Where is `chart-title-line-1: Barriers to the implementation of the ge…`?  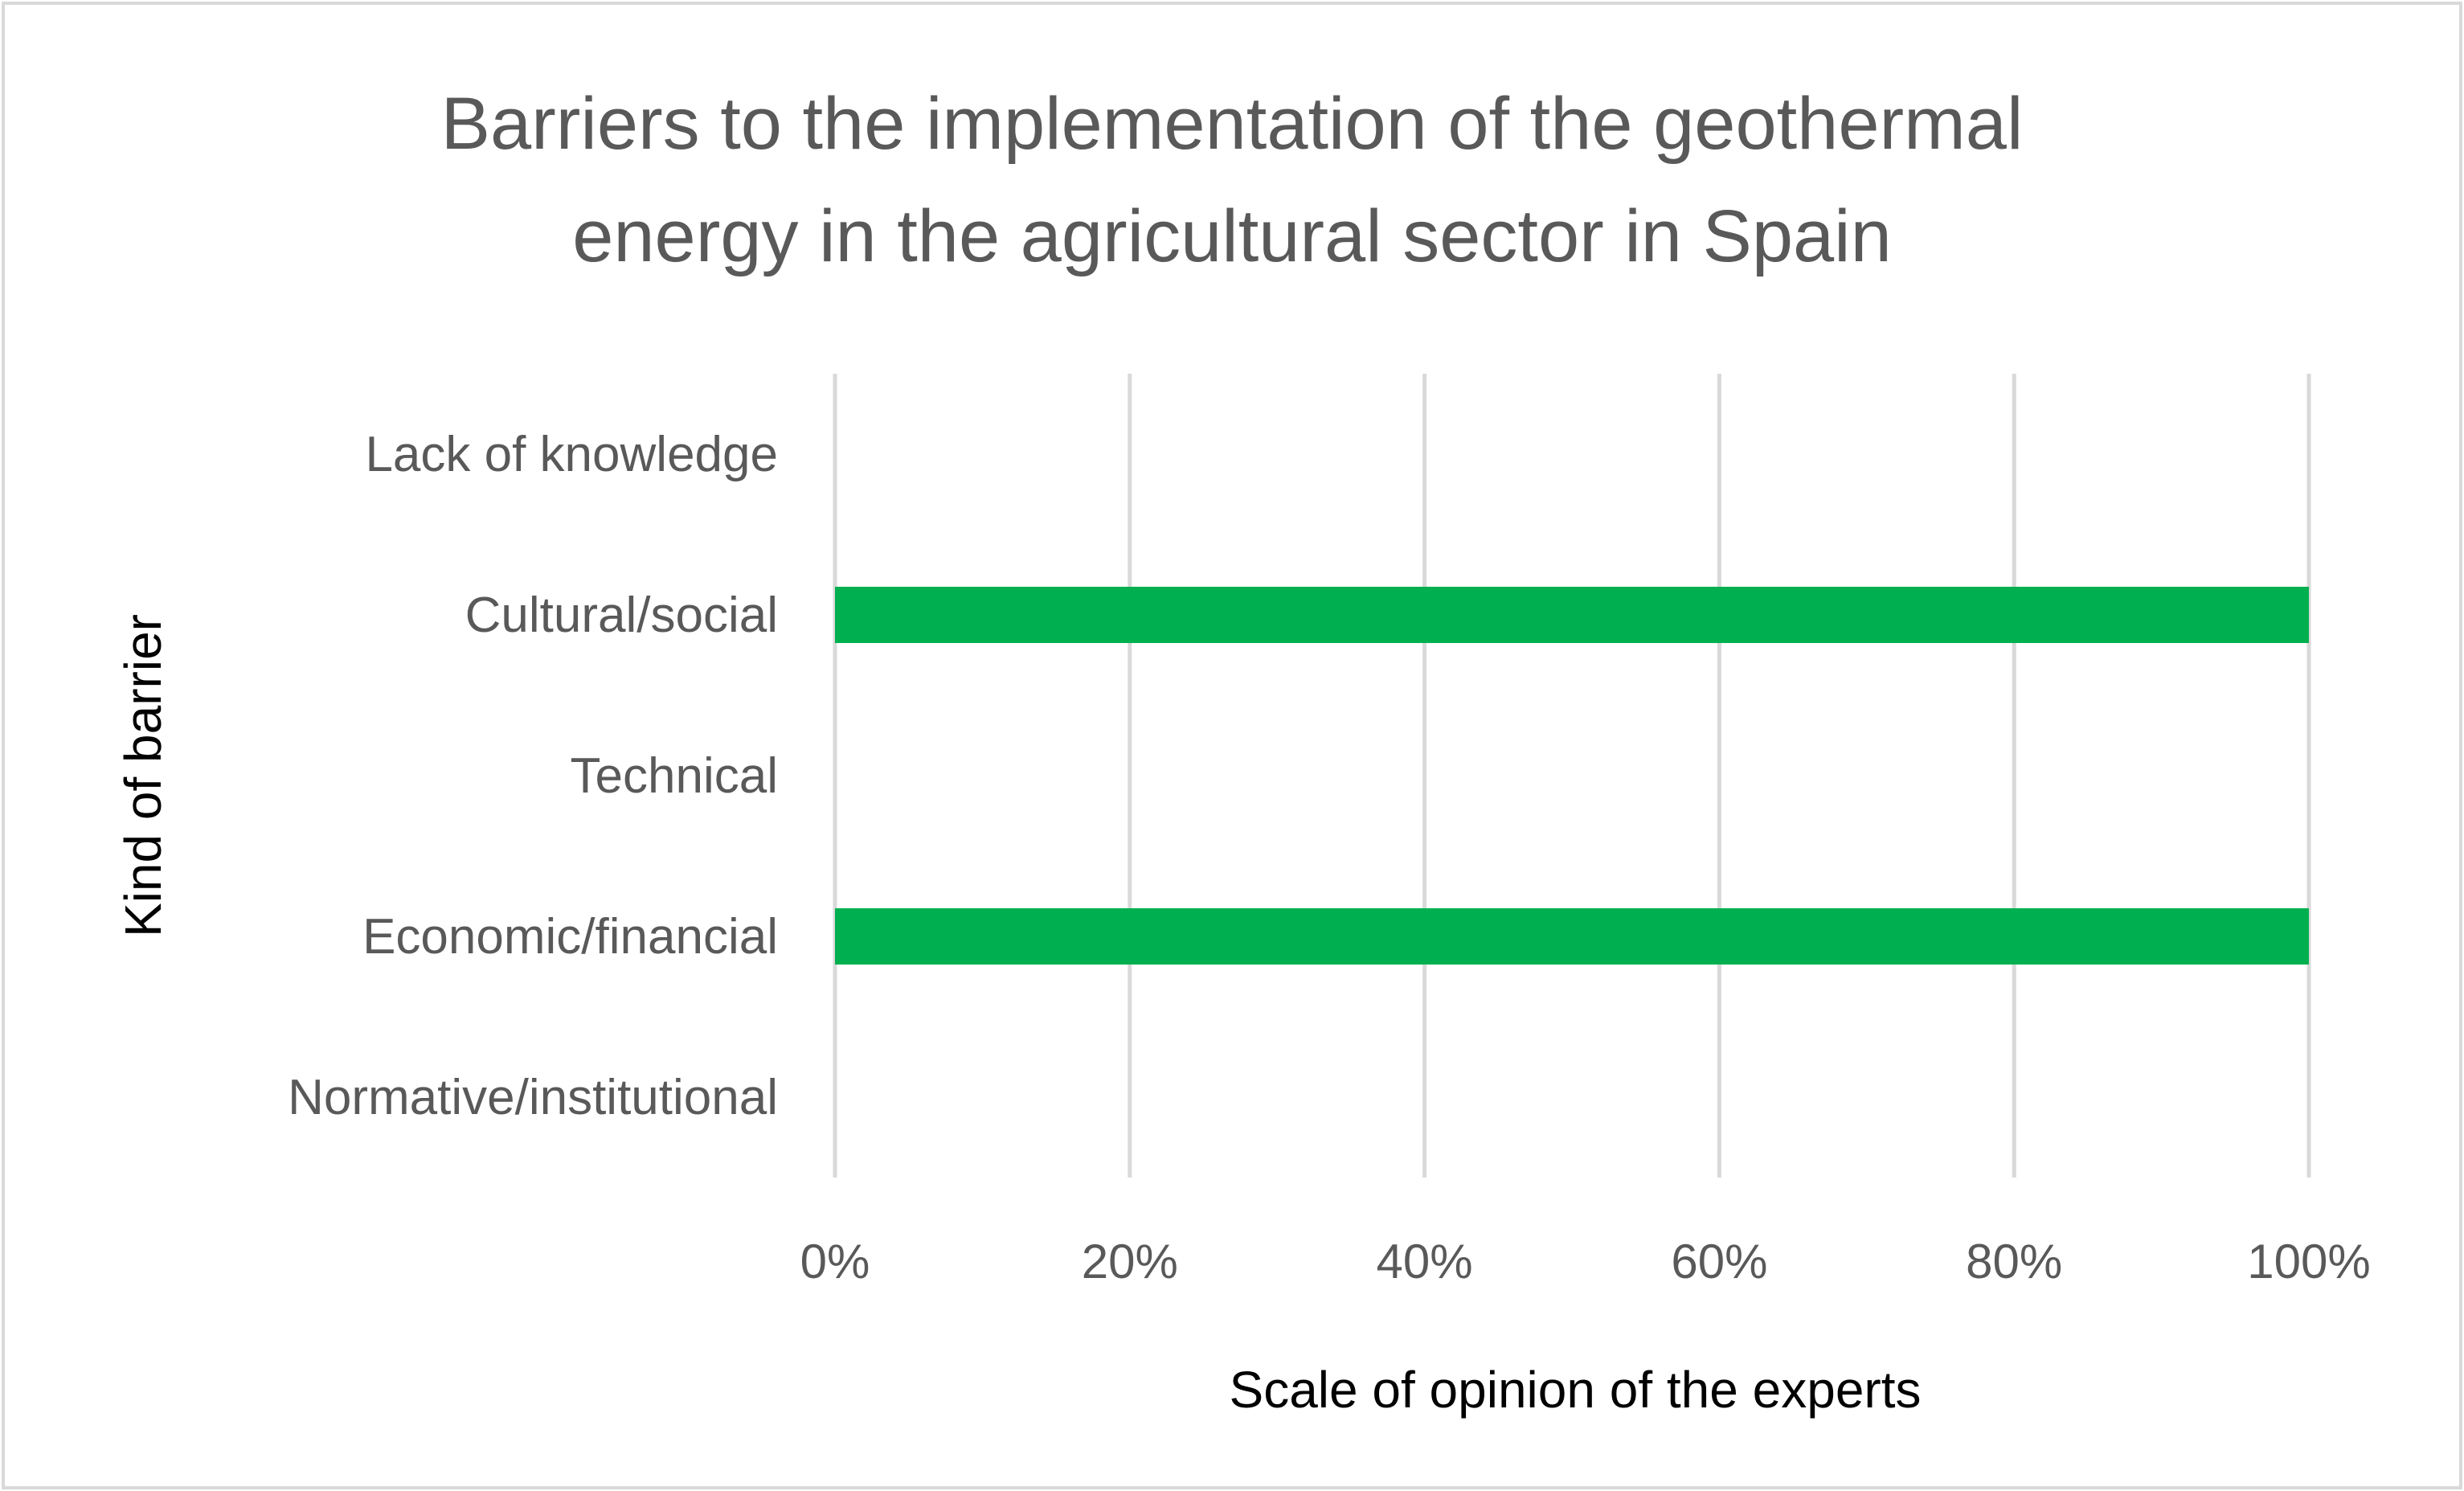
chart-title-line-1: Barriers to the implementation of the ge… is located at coordinates (1232, 124).